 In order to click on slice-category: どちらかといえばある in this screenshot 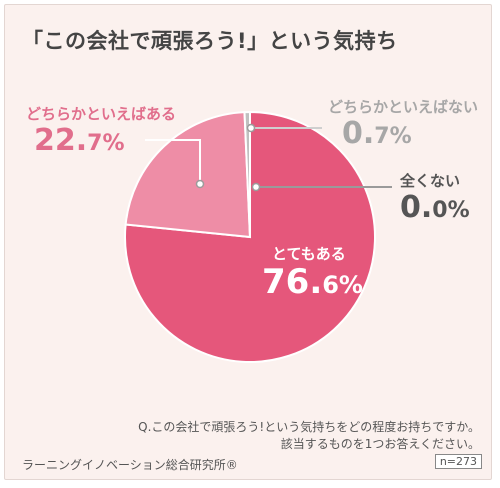, I will do `click(101, 114)`.